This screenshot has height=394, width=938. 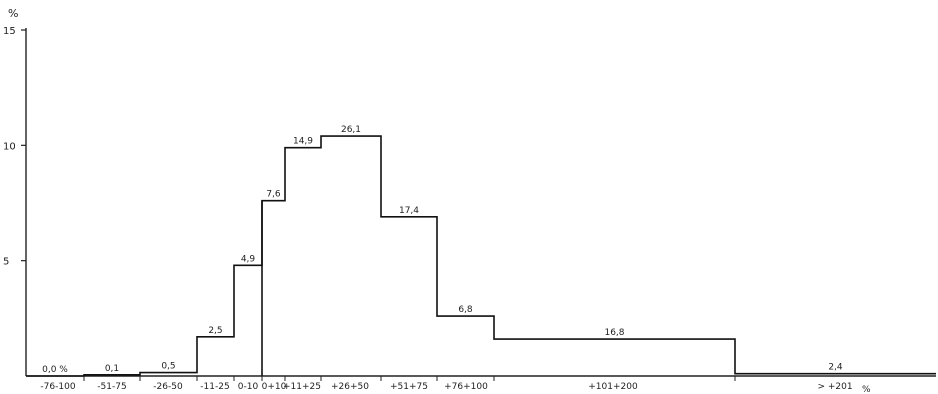 What do you see at coordinates (13, 13) in the screenshot?
I see `y-axis-unit-label: %` at bounding box center [13, 13].